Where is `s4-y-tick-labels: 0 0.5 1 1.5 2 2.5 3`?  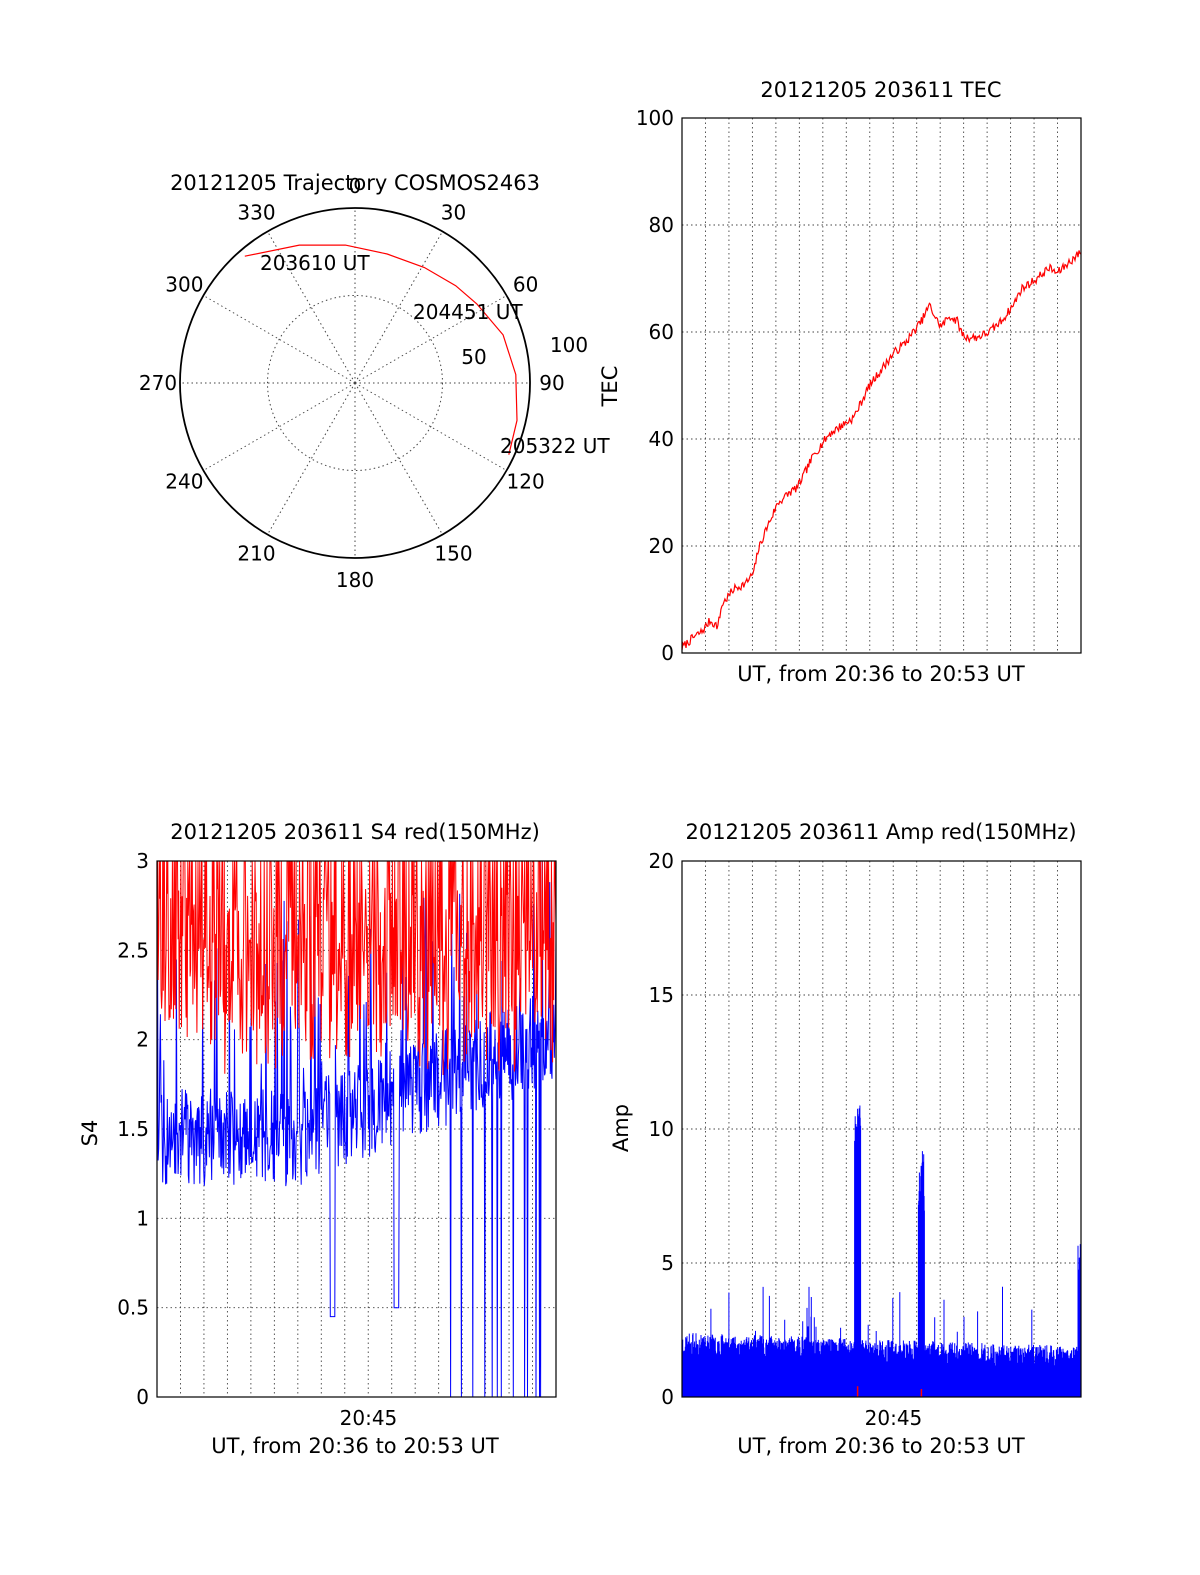
s4-y-tick-labels: 0 0.5 1 1.5 2 2.5 3 is located at coordinates (133, 1129).